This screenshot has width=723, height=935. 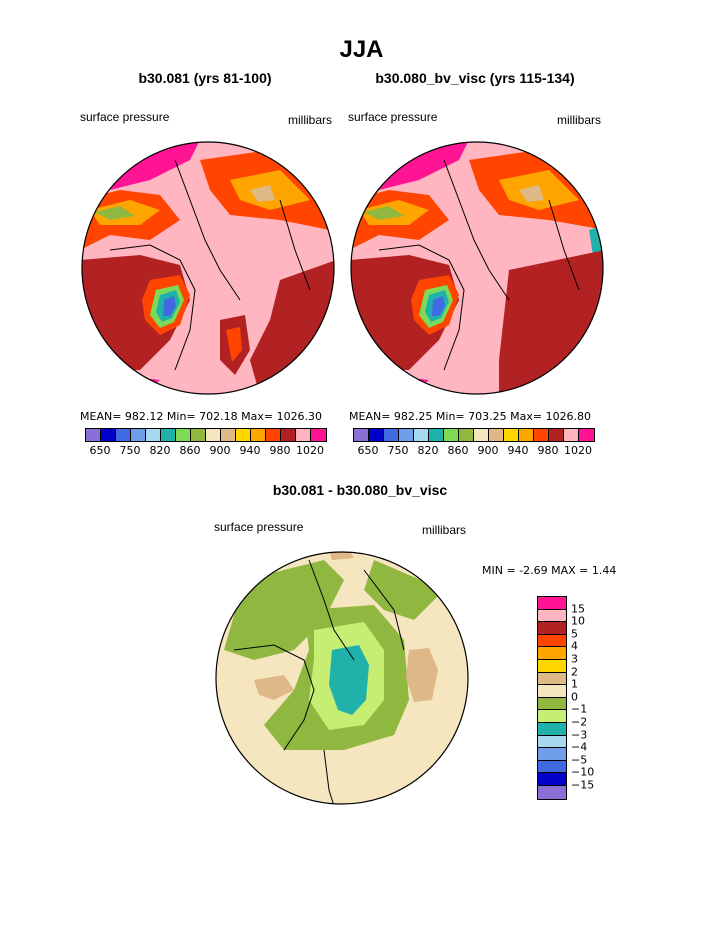 What do you see at coordinates (583, 772) in the screenshot?
I see `colorbar-tick-label: −10` at bounding box center [583, 772].